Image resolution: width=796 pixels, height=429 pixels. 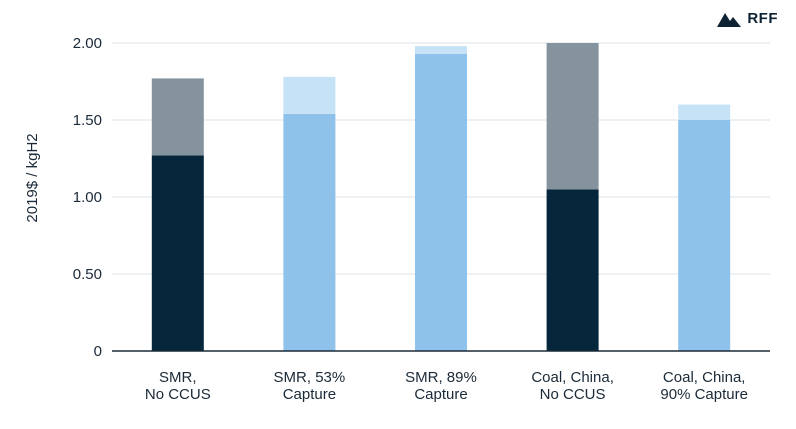 I want to click on y-tick-label: 1.50, so click(x=87, y=120).